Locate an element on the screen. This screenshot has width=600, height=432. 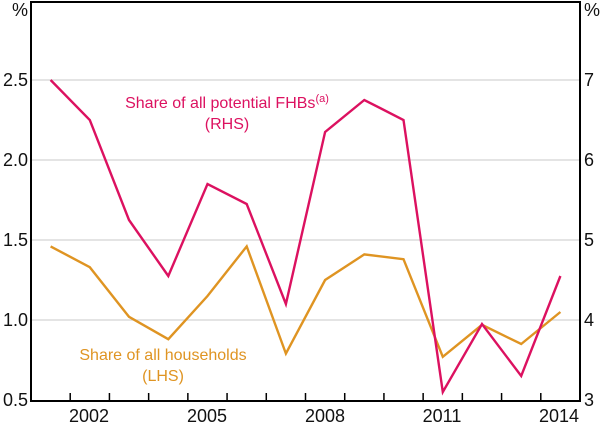
right-axis-tick-6: 6 is located at coordinates (589, 160).